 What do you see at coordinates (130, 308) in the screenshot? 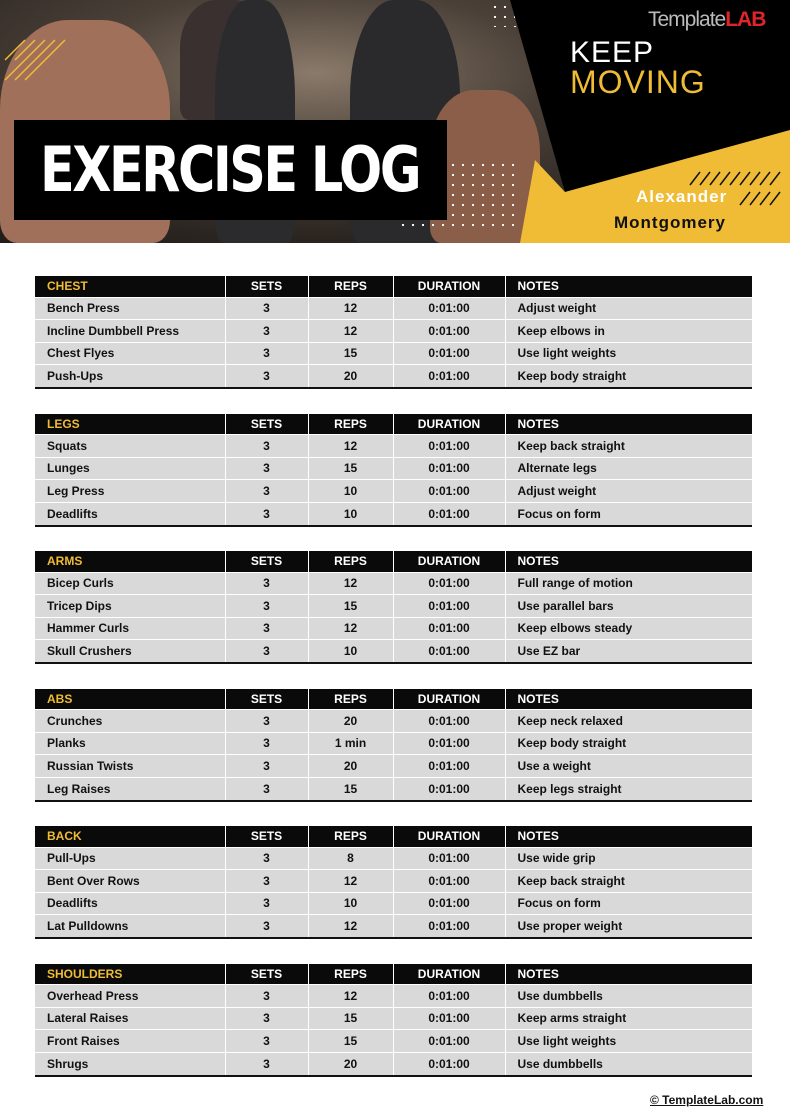
I see `table-cell: Bench Press` at bounding box center [130, 308].